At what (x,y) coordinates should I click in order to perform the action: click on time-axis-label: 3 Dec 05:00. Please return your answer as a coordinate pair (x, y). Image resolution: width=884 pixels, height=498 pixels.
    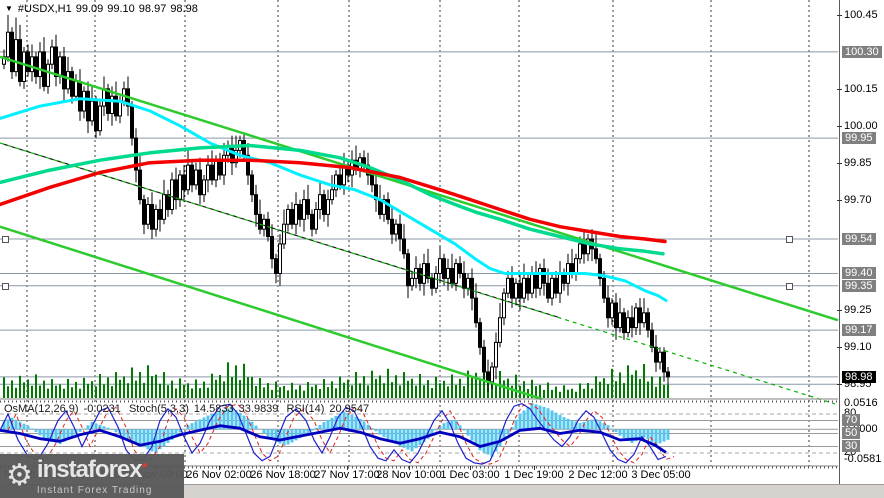
    Looking at the image, I should click on (661, 475).